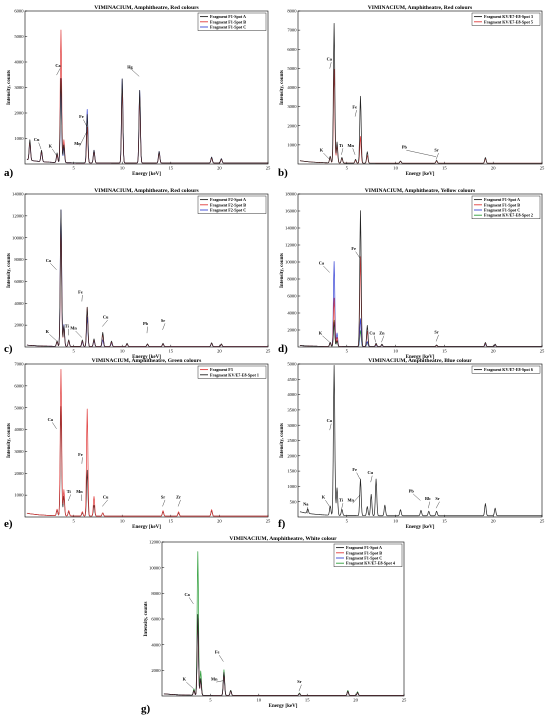 The height and width of the screenshot is (718, 550). What do you see at coordinates (77, 143) in the screenshot?
I see `element-label-mn: Mn` at bounding box center [77, 143].